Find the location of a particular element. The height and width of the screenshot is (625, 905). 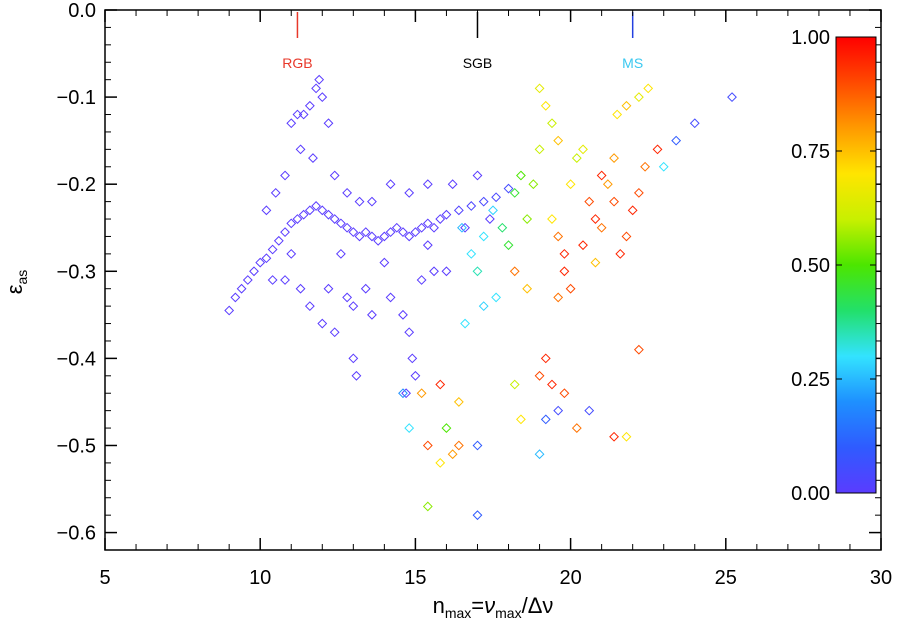

annotation-label: RGB is located at coordinates (297, 63).